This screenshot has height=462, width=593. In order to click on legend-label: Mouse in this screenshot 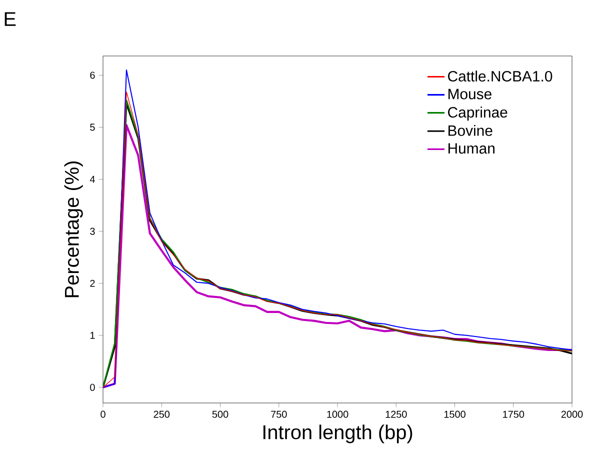, I will do `click(470, 94)`.